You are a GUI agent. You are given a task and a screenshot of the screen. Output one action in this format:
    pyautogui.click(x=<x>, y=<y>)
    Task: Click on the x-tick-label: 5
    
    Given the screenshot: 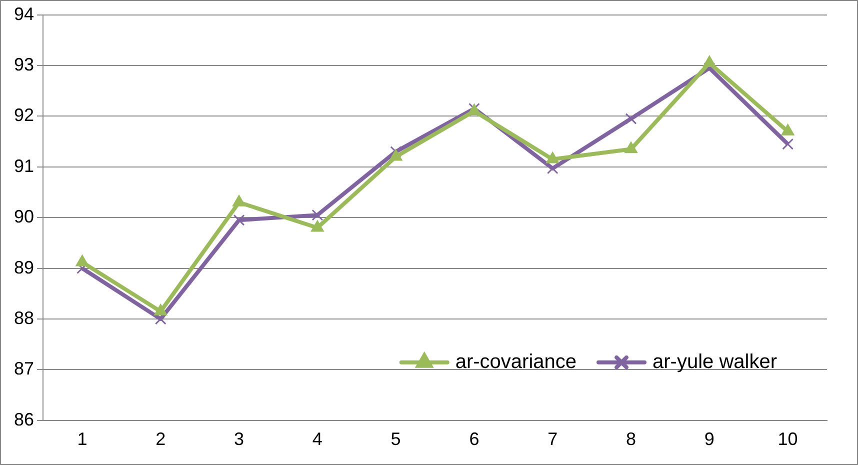 What is the action you would take?
    pyautogui.click(x=395, y=439)
    